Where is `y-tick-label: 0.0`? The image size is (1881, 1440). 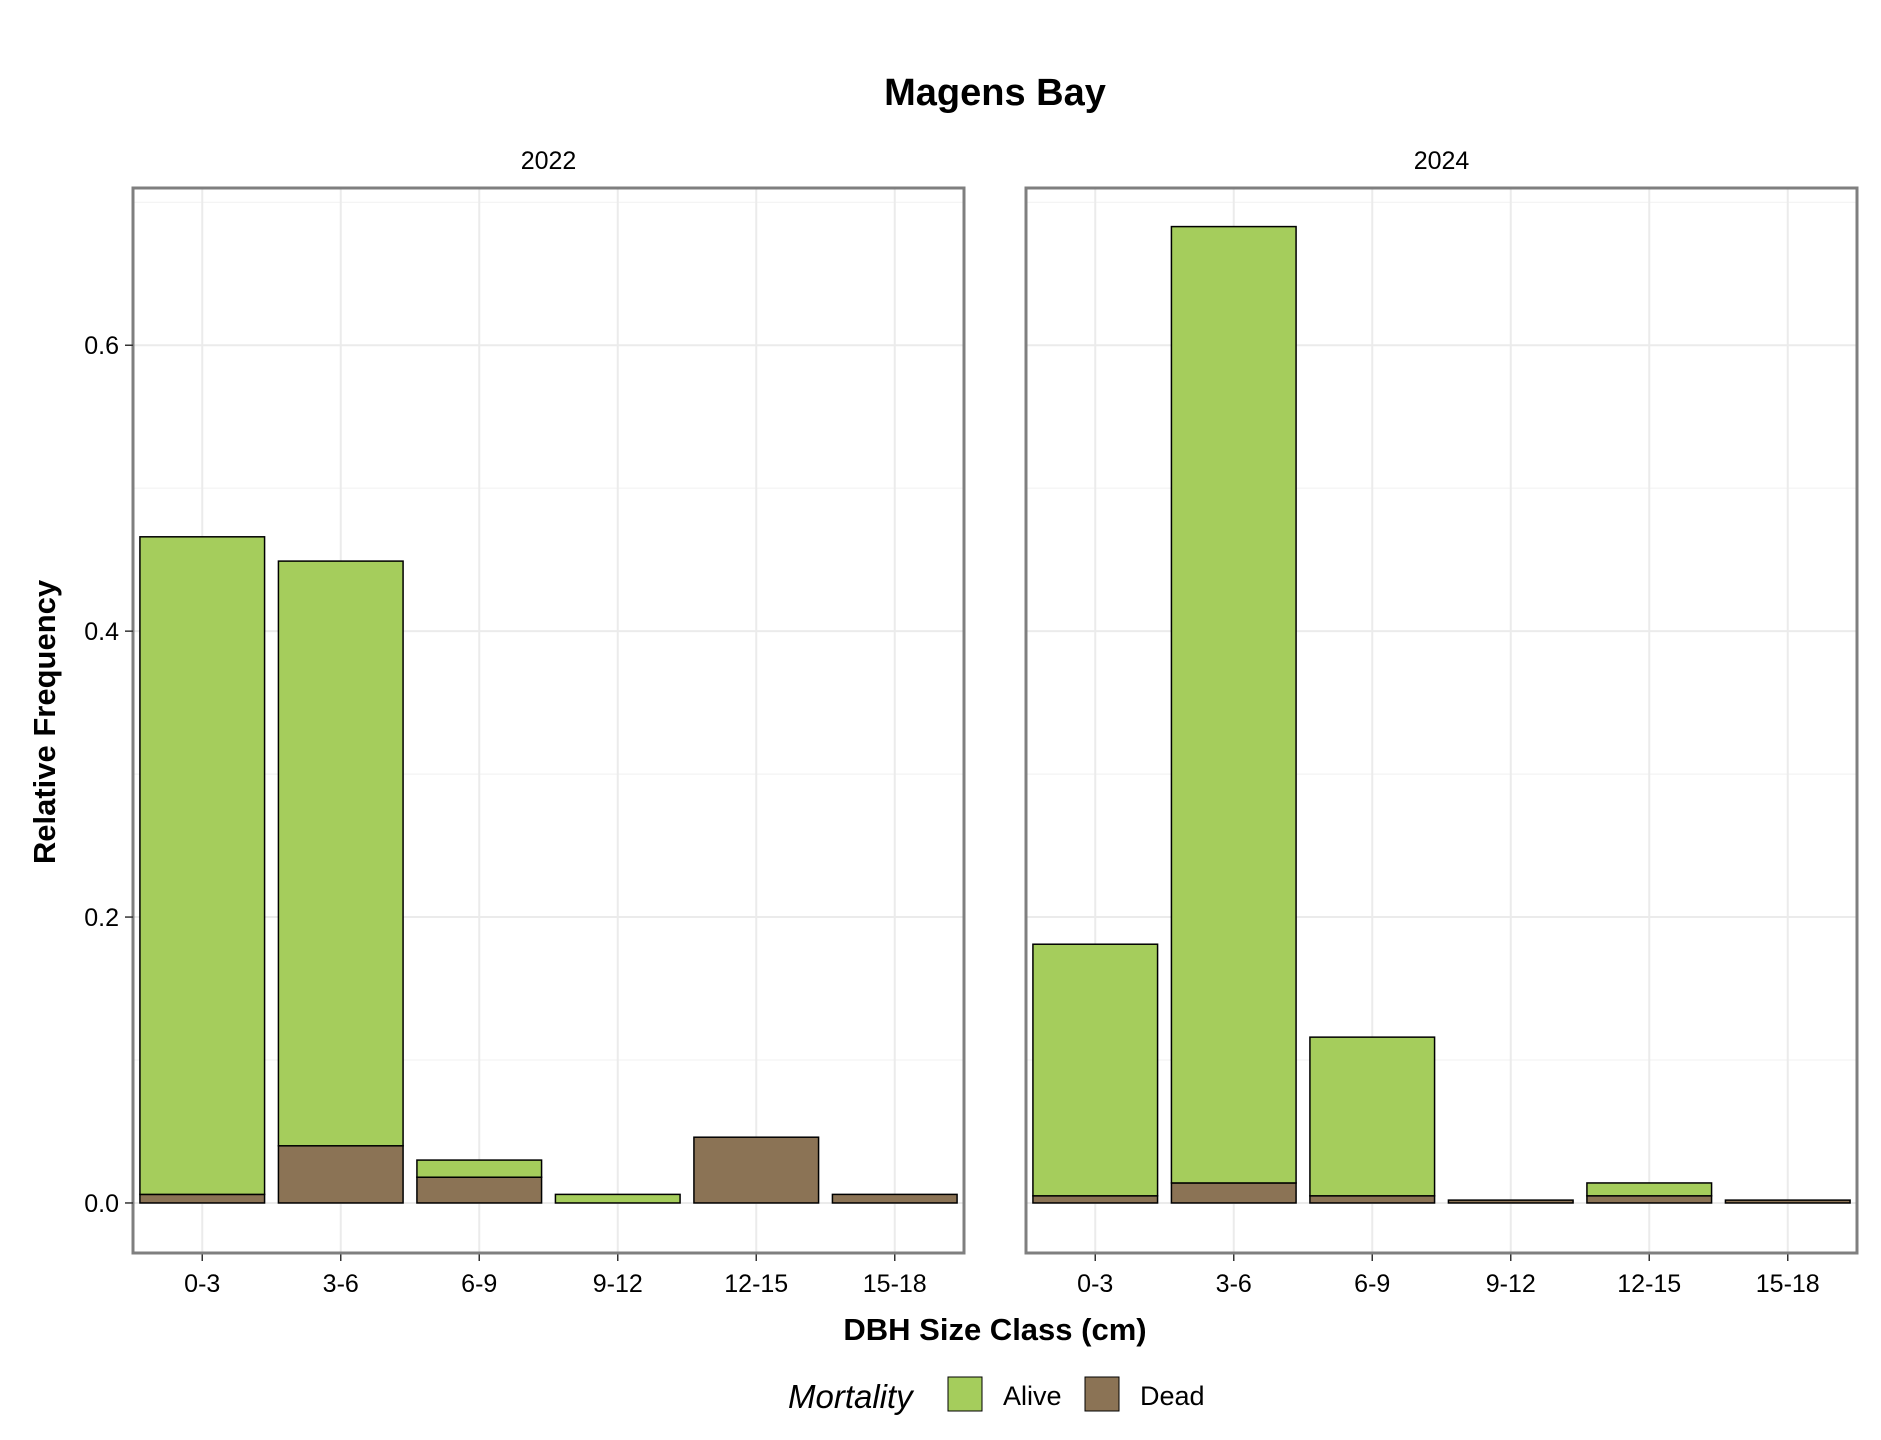 y-tick-label: 0.0 is located at coordinates (101, 1204).